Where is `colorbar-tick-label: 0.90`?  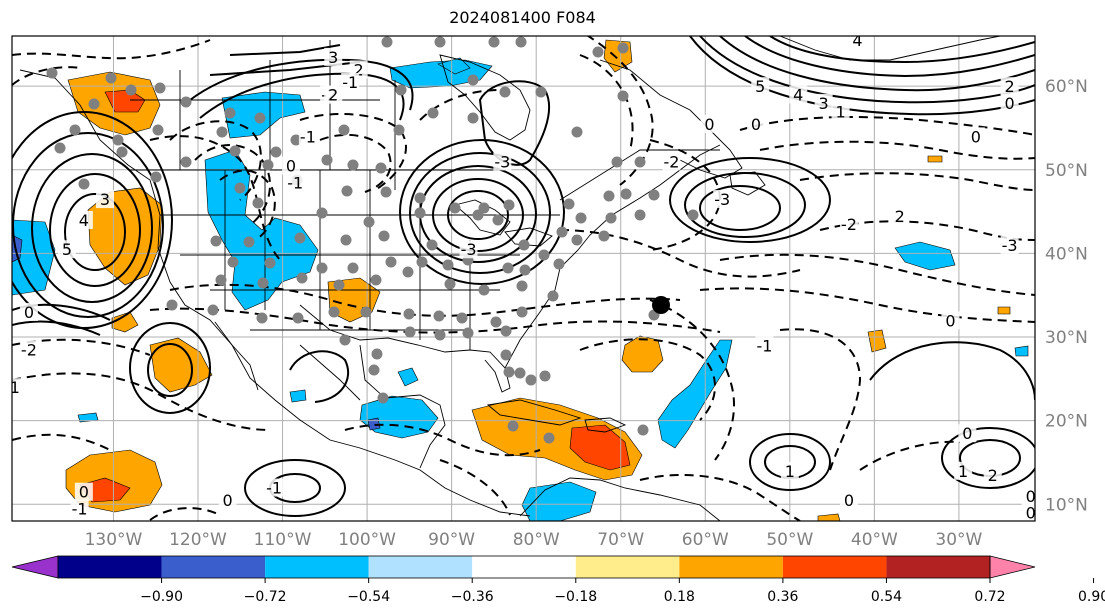
colorbar-tick-label: 0.90 is located at coordinates (1091, 597).